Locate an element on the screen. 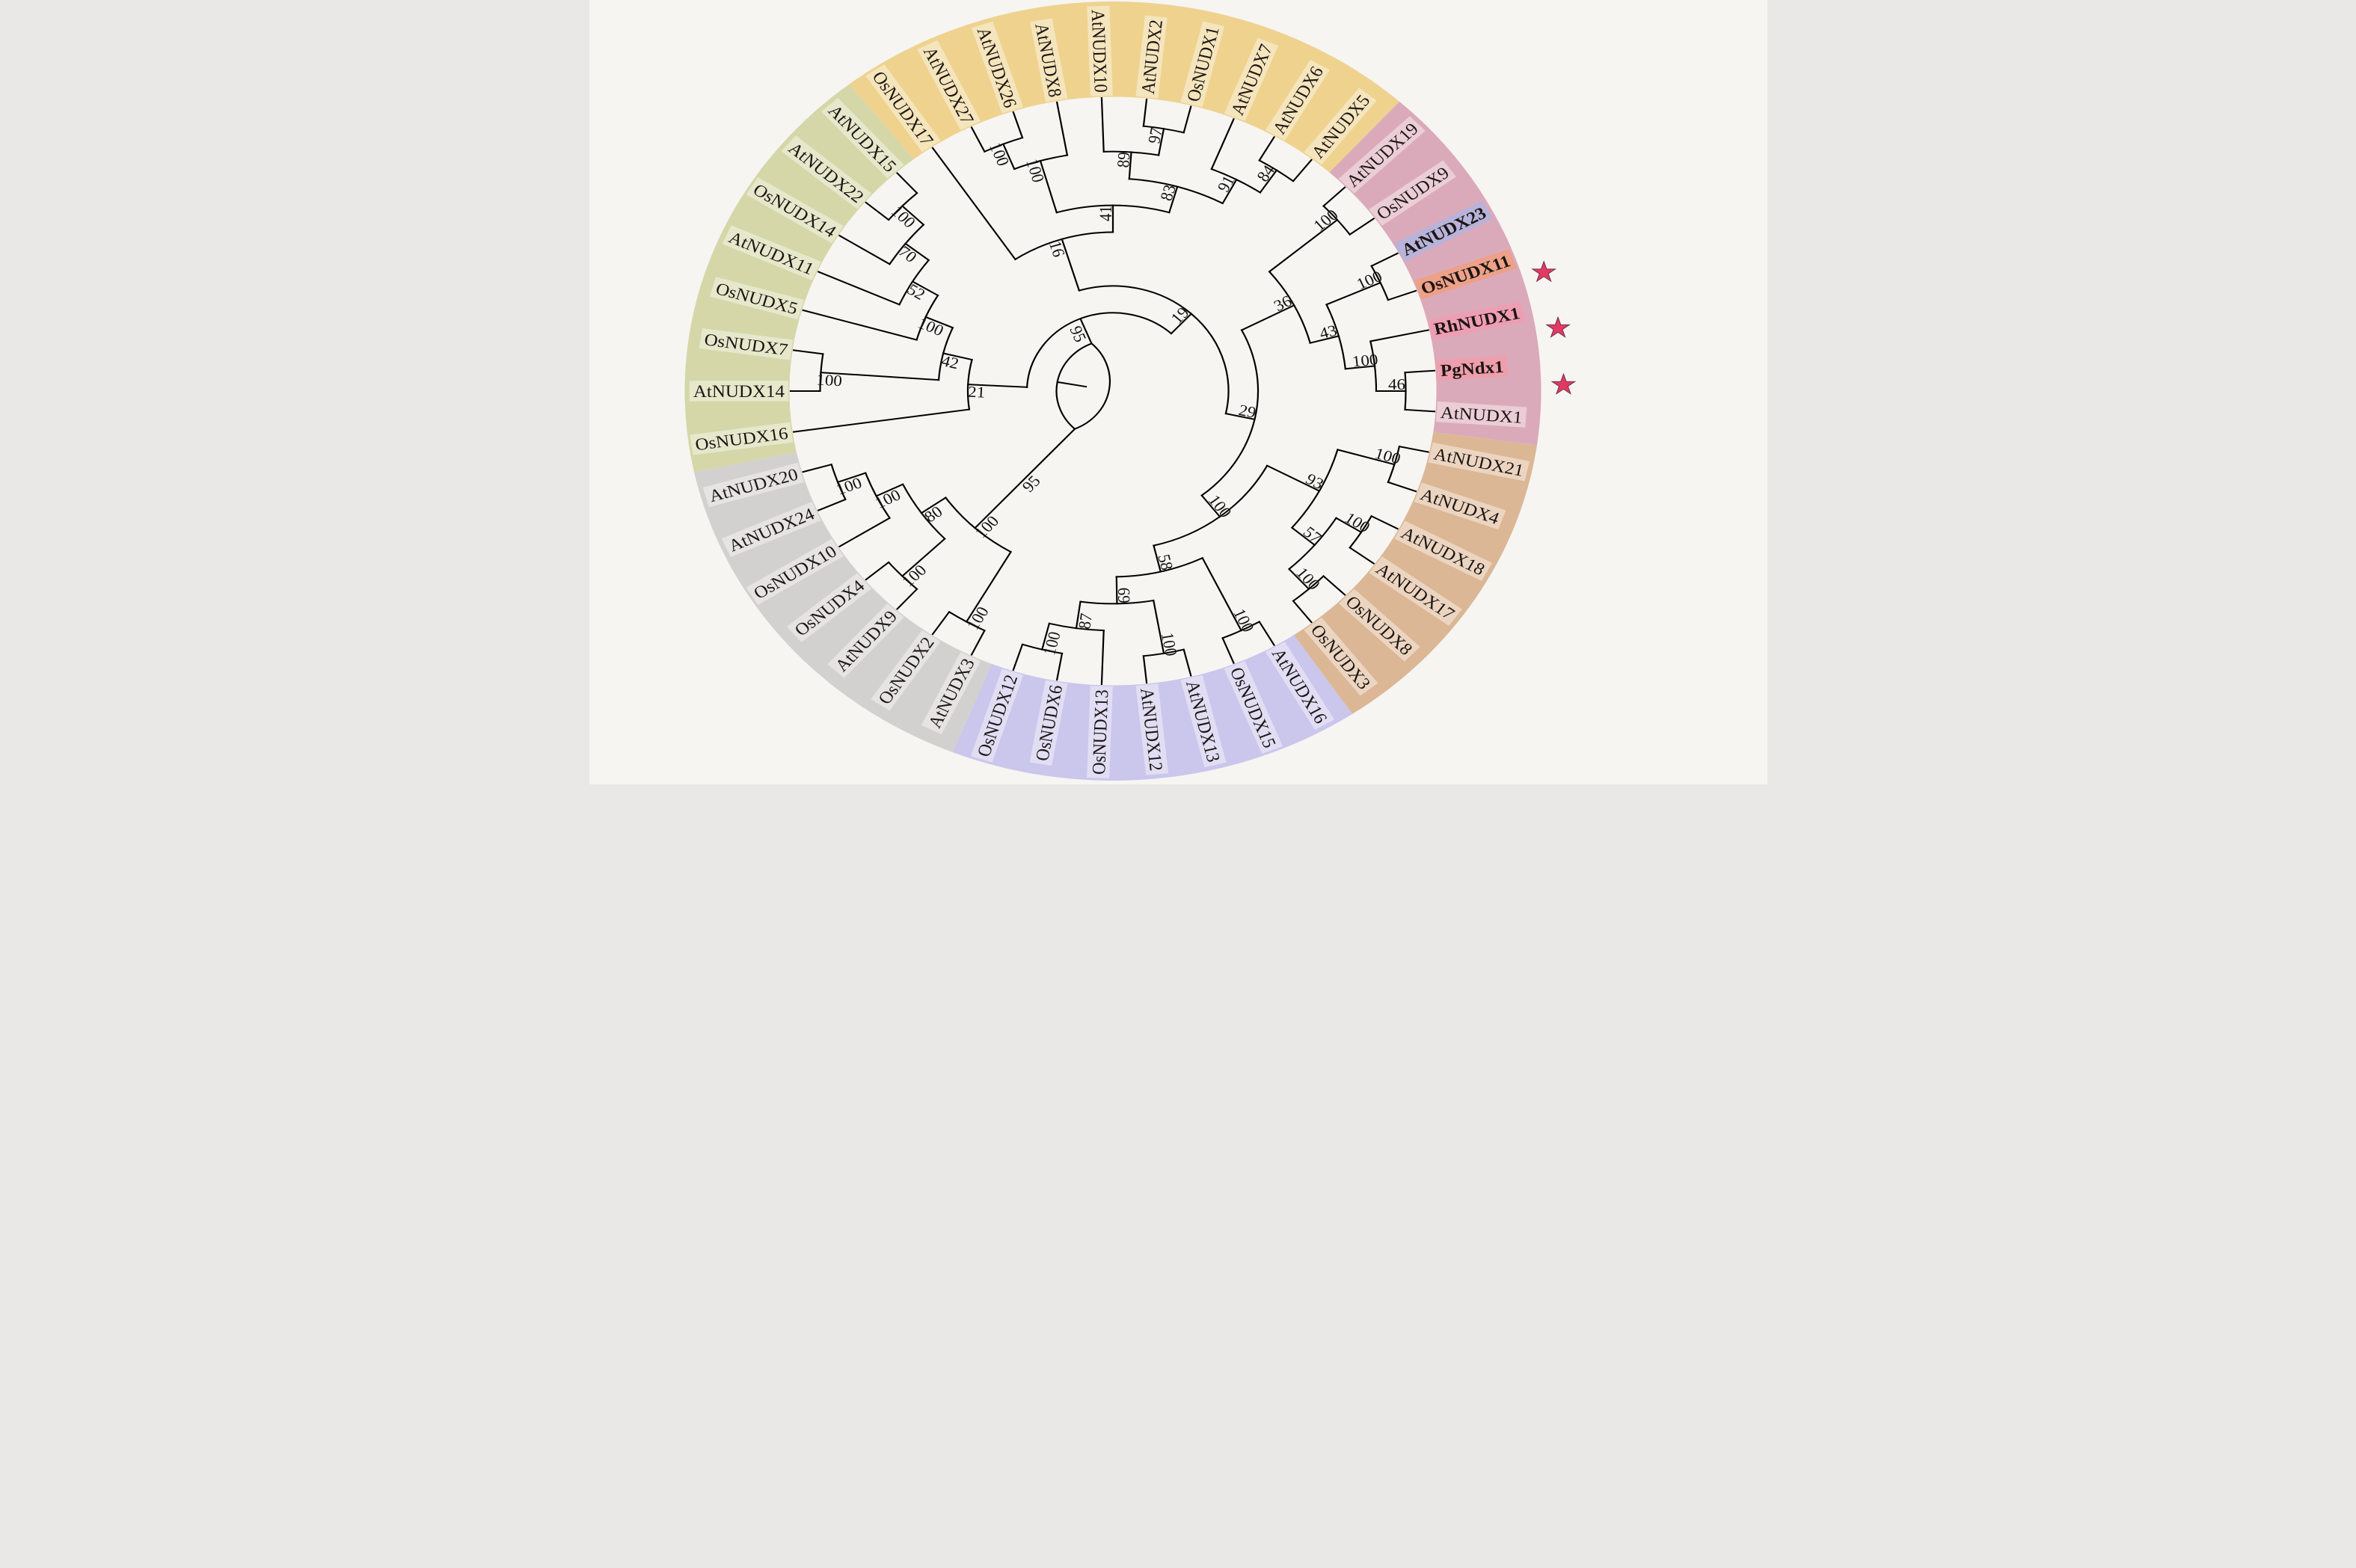 This screenshot has width=2356, height=1568. star-marker-OsNUDX11: ★ is located at coordinates (1543, 272).